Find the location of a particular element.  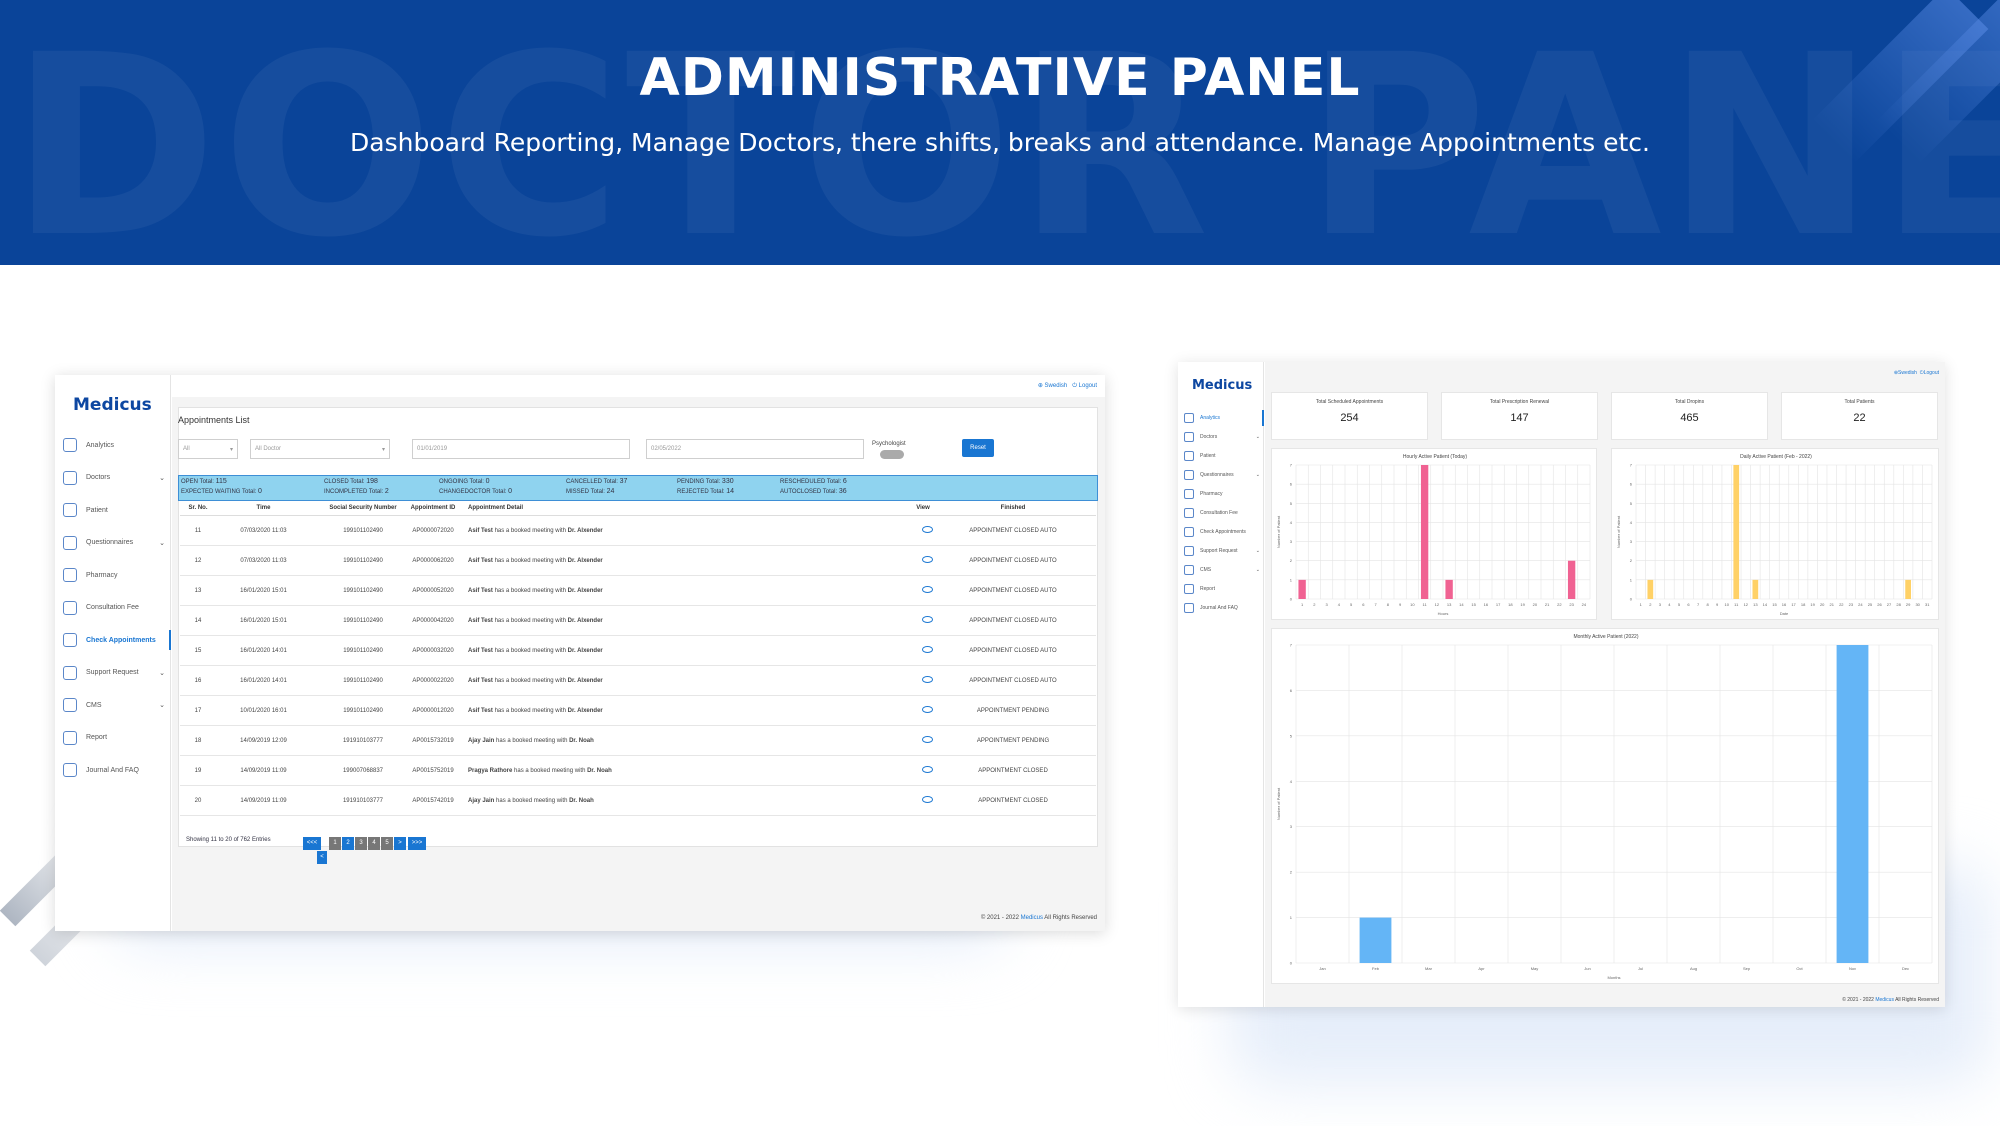

cell-sr: 15 is located at coordinates (198, 651).